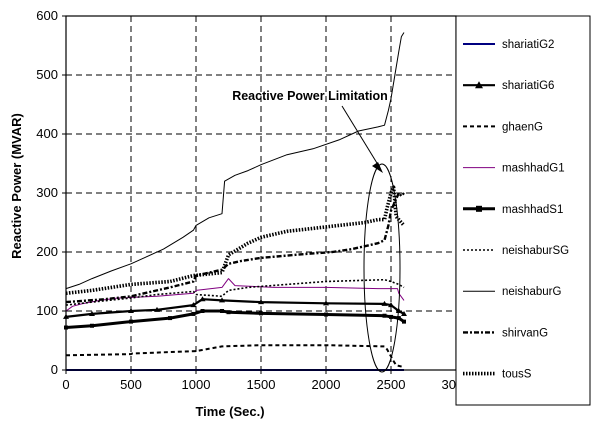  What do you see at coordinates (235, 292) in the screenshot?
I see `series-line-neishaburSG` at bounding box center [235, 292].